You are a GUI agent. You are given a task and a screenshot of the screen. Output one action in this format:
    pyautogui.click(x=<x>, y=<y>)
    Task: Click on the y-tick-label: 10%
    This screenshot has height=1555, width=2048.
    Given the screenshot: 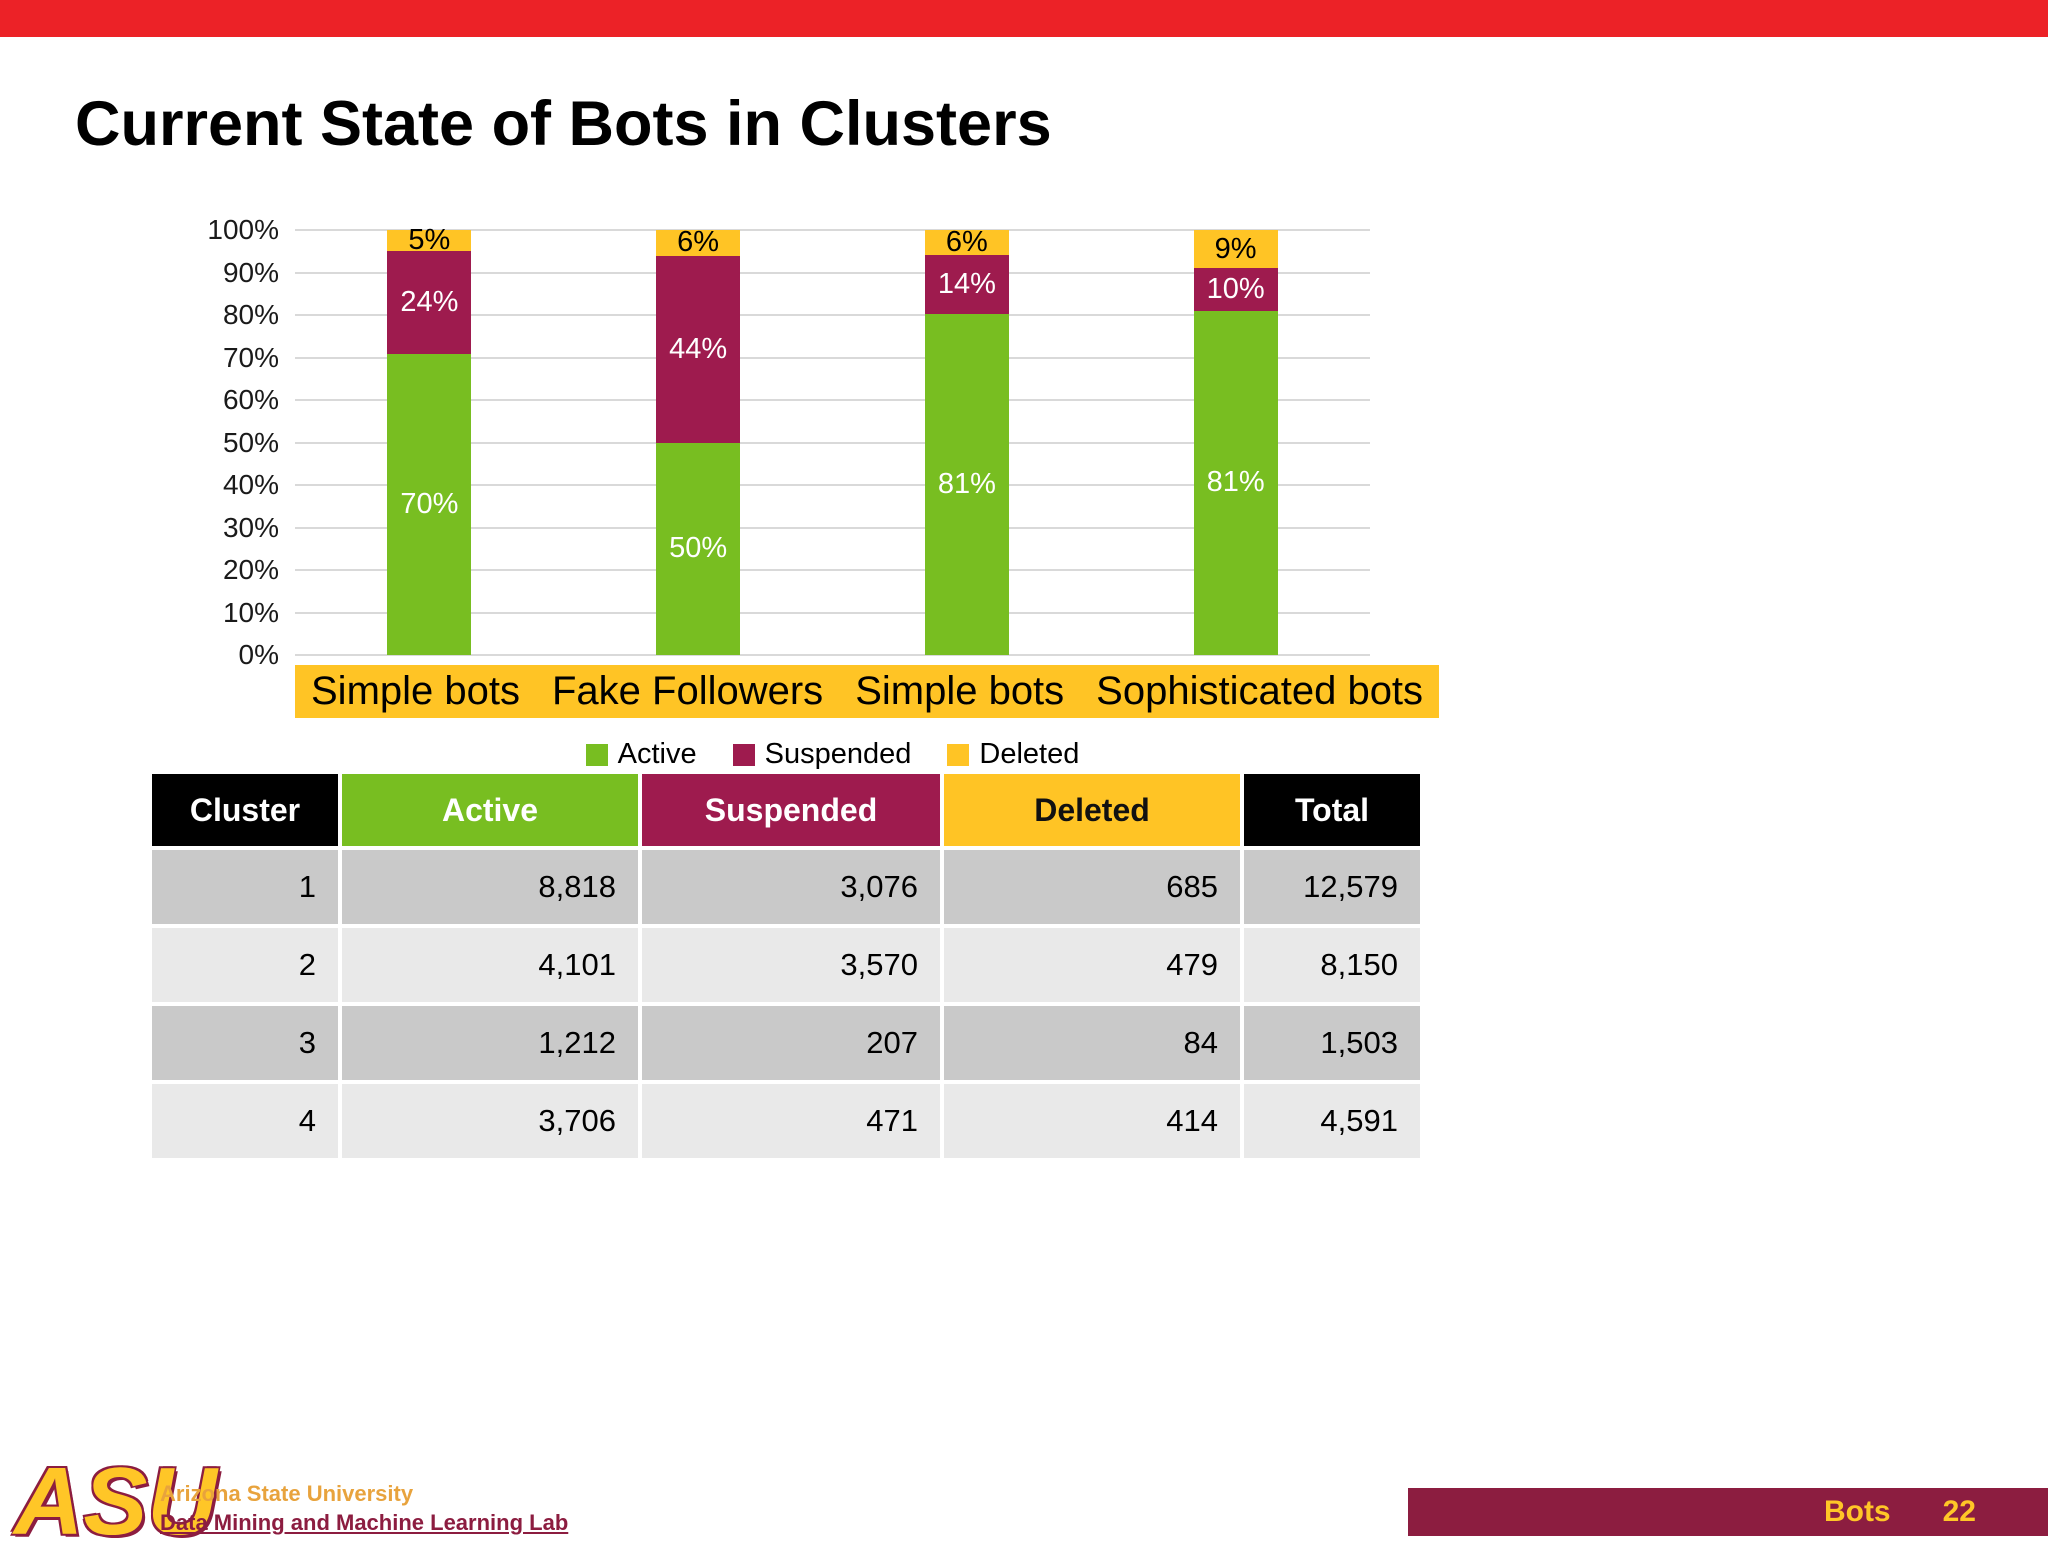 What is the action you would take?
    pyautogui.click(x=250, y=612)
    